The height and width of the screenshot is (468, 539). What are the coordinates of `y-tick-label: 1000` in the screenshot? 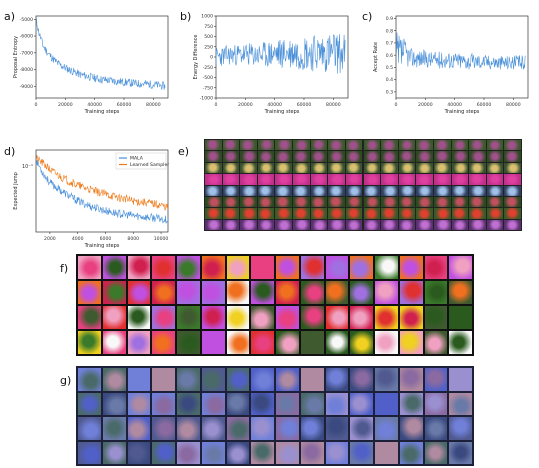 It's located at (207, 17).